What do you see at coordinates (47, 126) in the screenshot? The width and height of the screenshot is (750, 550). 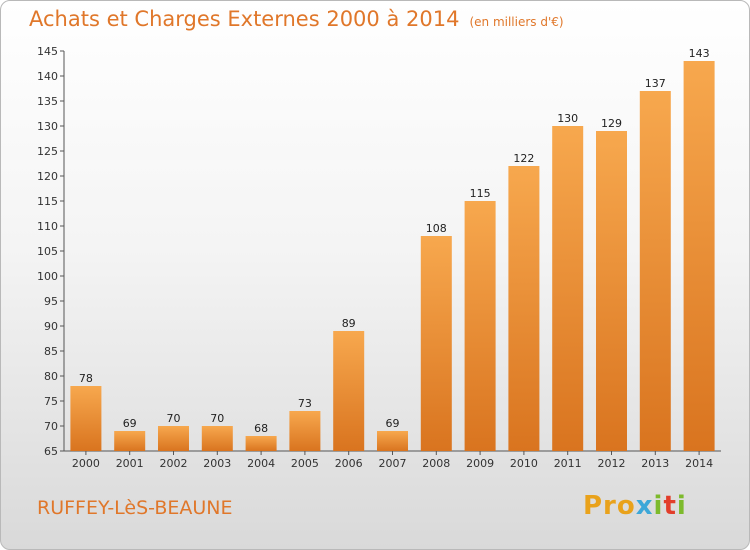 I see `y-tick-label: 130` at bounding box center [47, 126].